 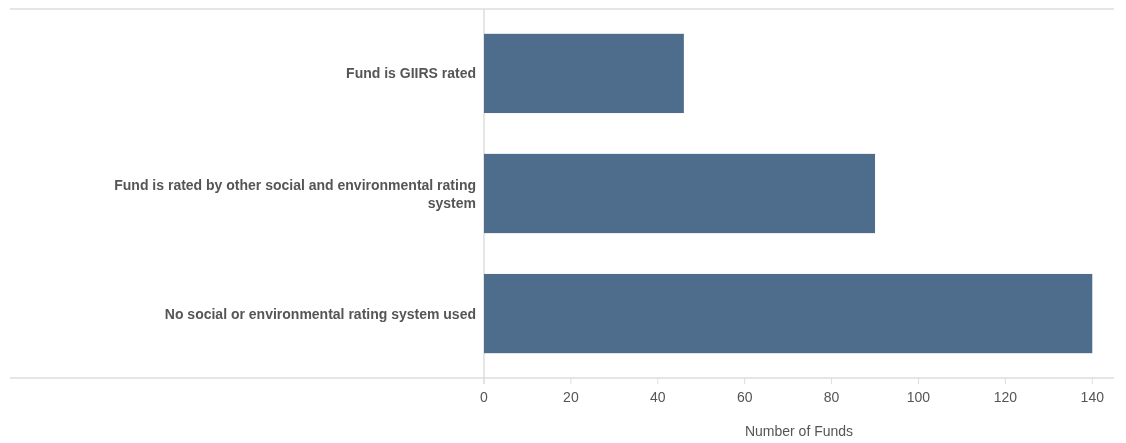 What do you see at coordinates (484, 397) in the screenshot?
I see `x-tick-label: 0` at bounding box center [484, 397].